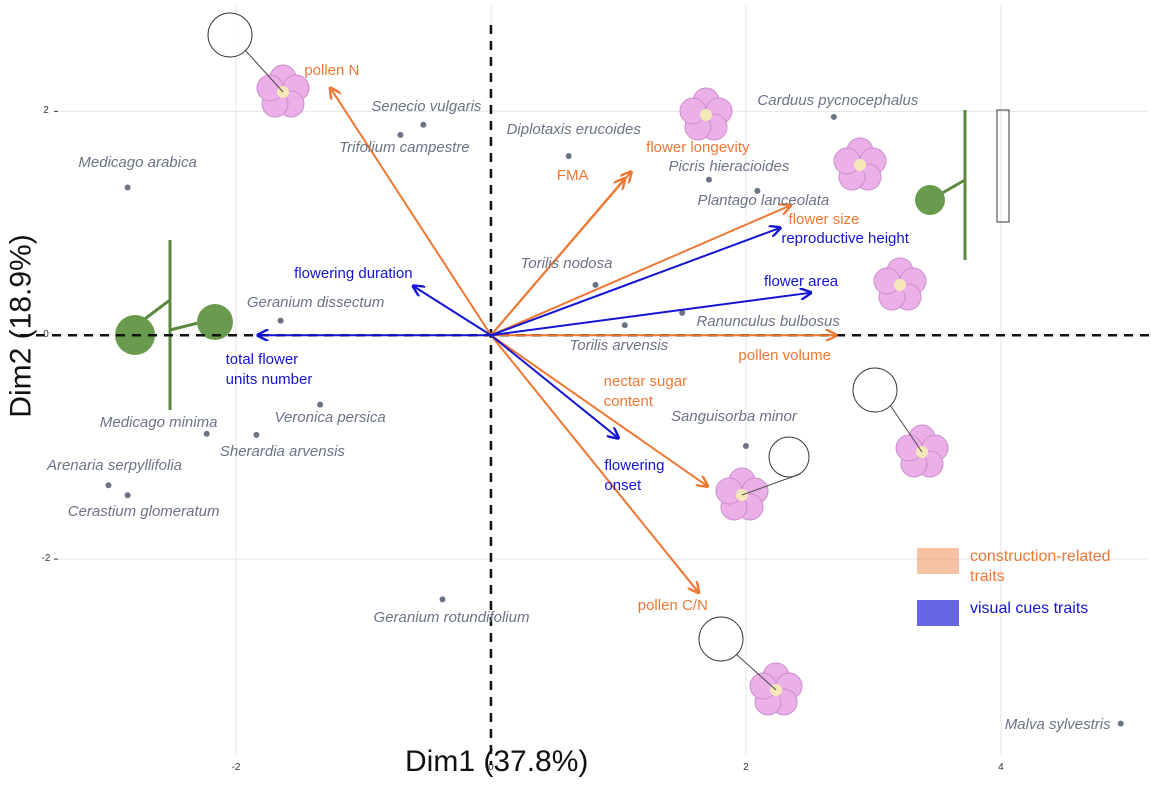  I want to click on x-axis-title: Dim1 (37.8%), so click(497, 761).